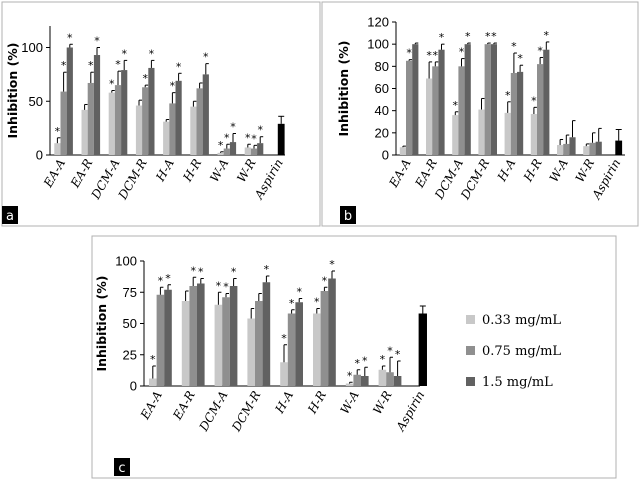  Describe the element at coordinates (426, 174) in the screenshot. I see `panel-b-category-label: EA-R` at that location.